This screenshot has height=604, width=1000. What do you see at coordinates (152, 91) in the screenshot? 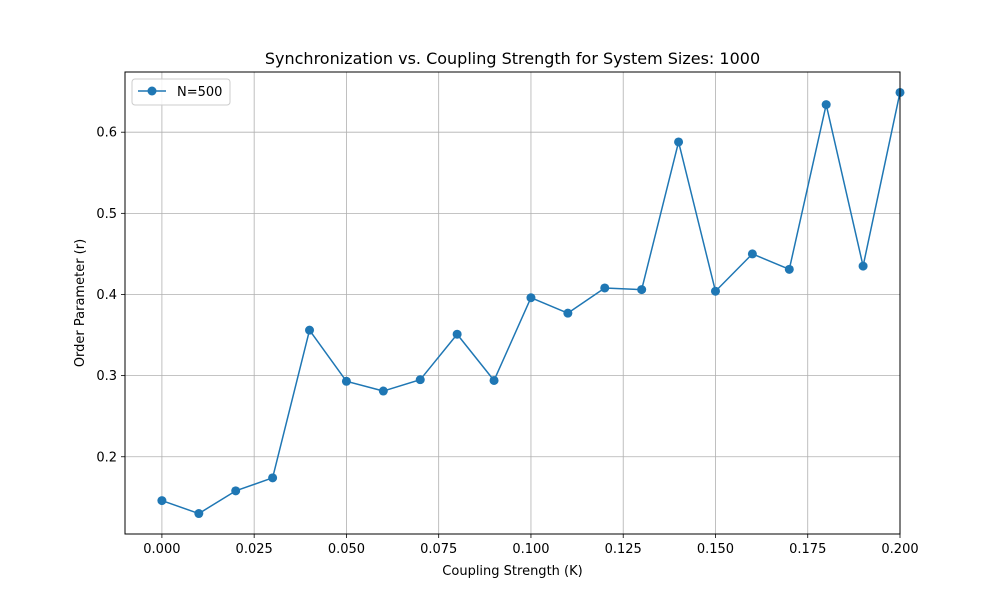
I see `legend-marker-swatch` at bounding box center [152, 91].